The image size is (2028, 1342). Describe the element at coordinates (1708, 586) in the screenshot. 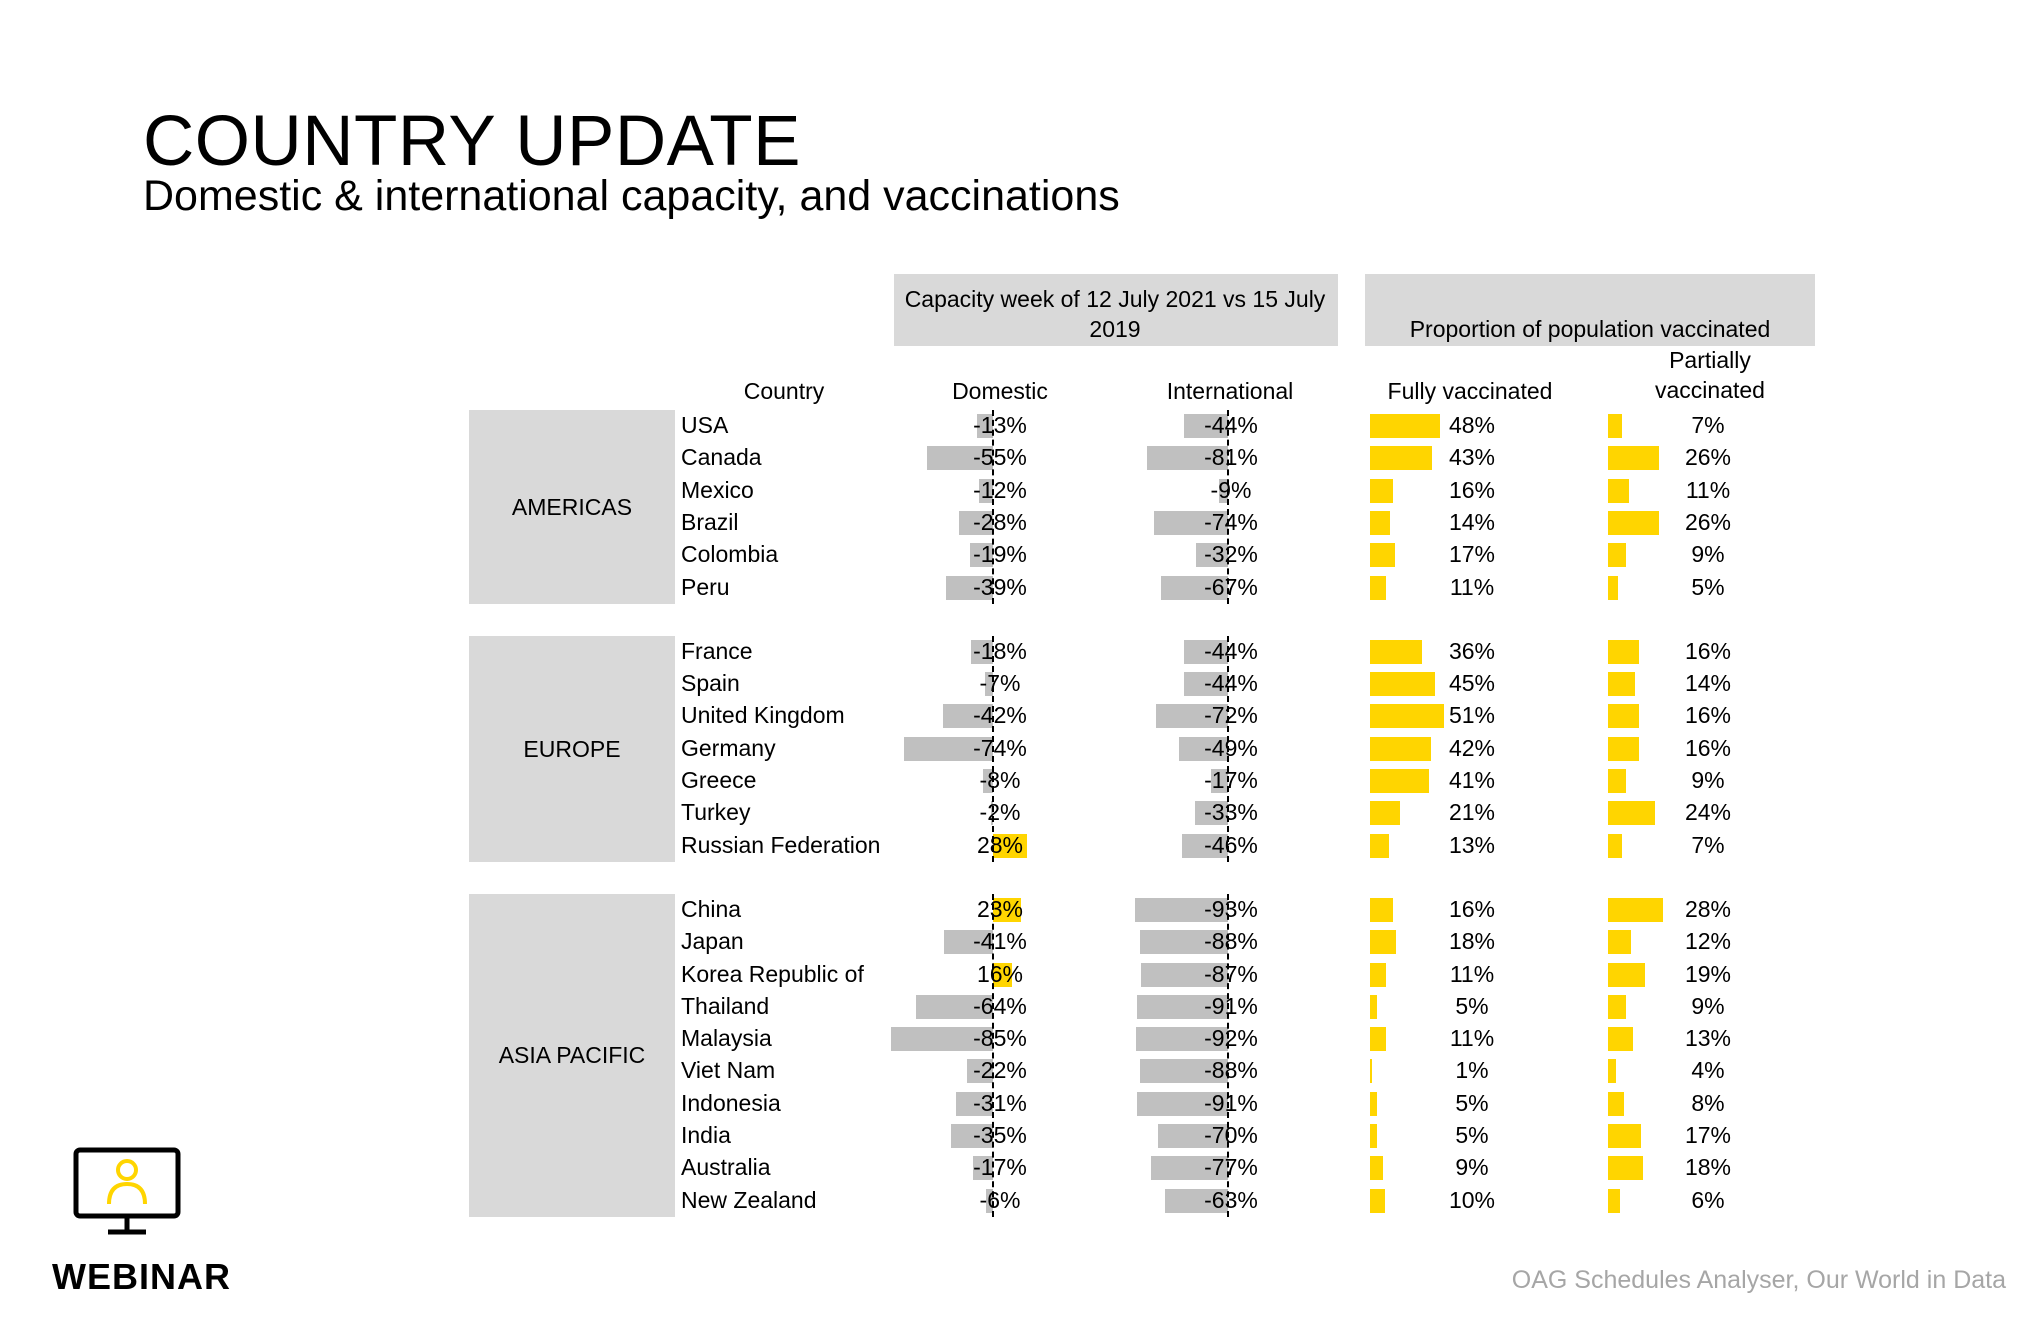

I see `partially-value: 5%` at that location.